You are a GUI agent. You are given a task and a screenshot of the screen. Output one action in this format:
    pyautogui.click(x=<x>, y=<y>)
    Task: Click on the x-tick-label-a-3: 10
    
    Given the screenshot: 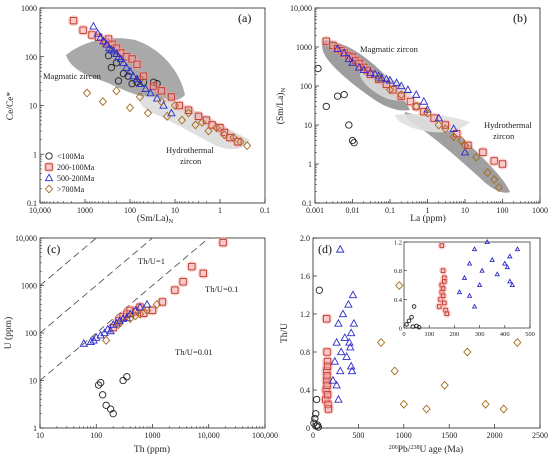 What is the action you would take?
    pyautogui.click(x=175, y=210)
    